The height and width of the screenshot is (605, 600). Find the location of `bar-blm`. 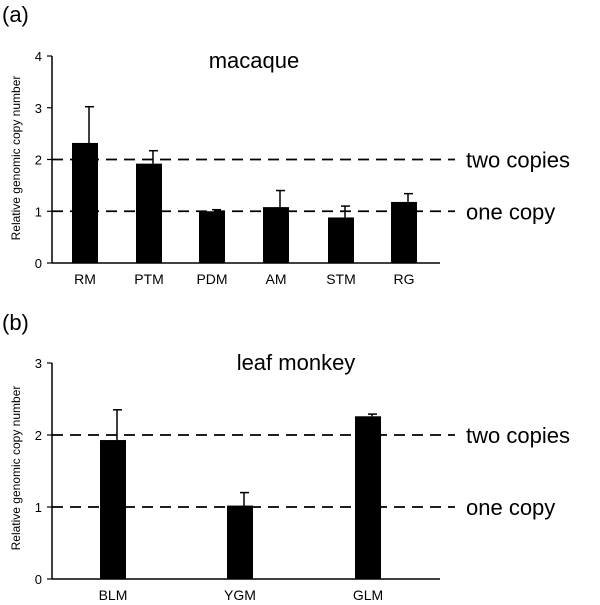

bar-blm is located at coordinates (113, 509).